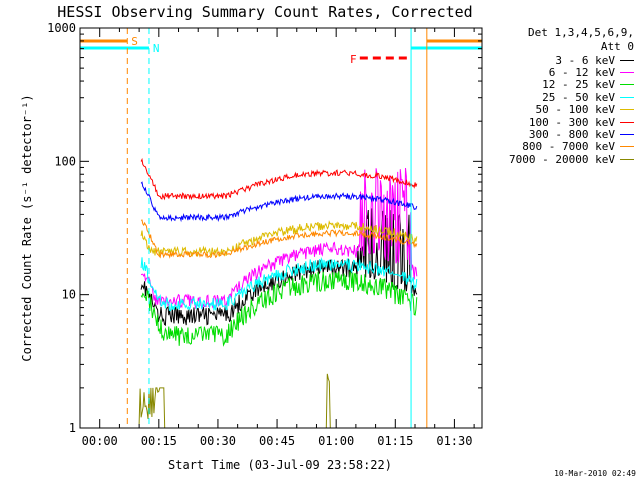  What do you see at coordinates (61, 28) in the screenshot?
I see `y-tick-label: 1000` at bounding box center [61, 28].